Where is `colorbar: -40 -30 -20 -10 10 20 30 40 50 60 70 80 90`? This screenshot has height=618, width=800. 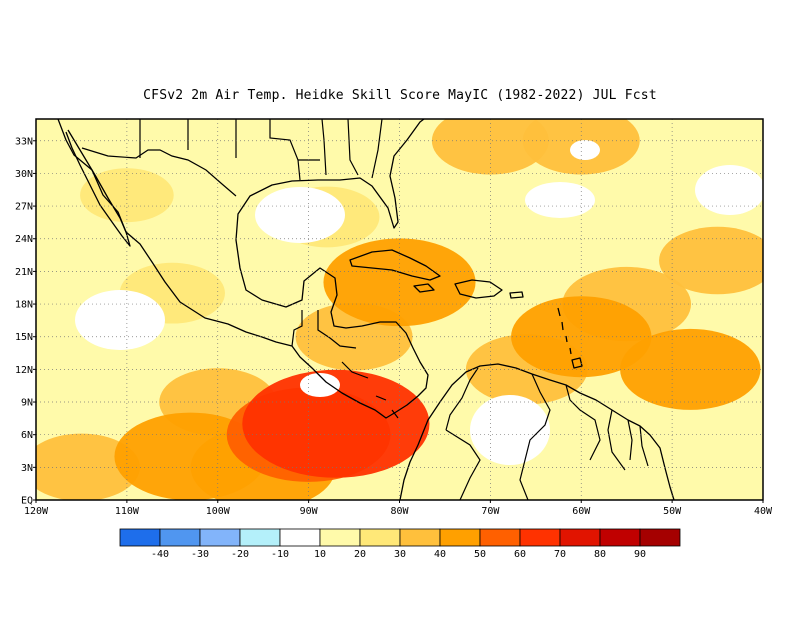
colorbar: -40 -30 -20 -10 10 20 30 40 50 60 70 80 90 is located at coordinates (400, 544).